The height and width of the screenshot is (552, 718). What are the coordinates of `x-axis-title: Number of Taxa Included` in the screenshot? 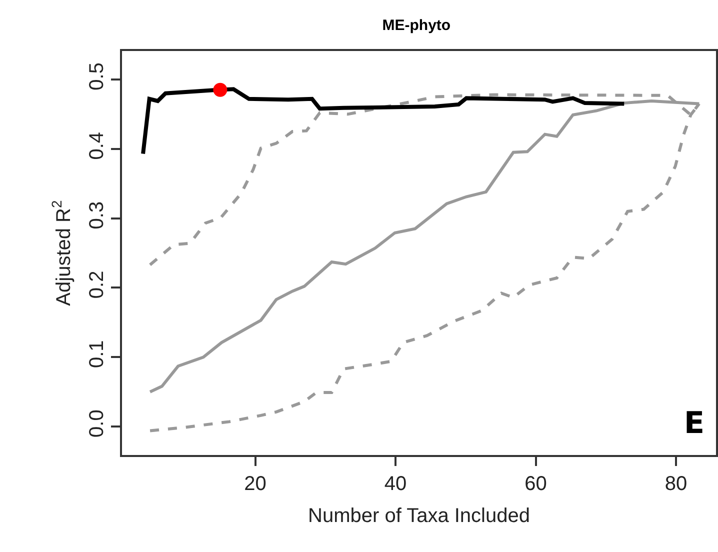 It's located at (419, 516).